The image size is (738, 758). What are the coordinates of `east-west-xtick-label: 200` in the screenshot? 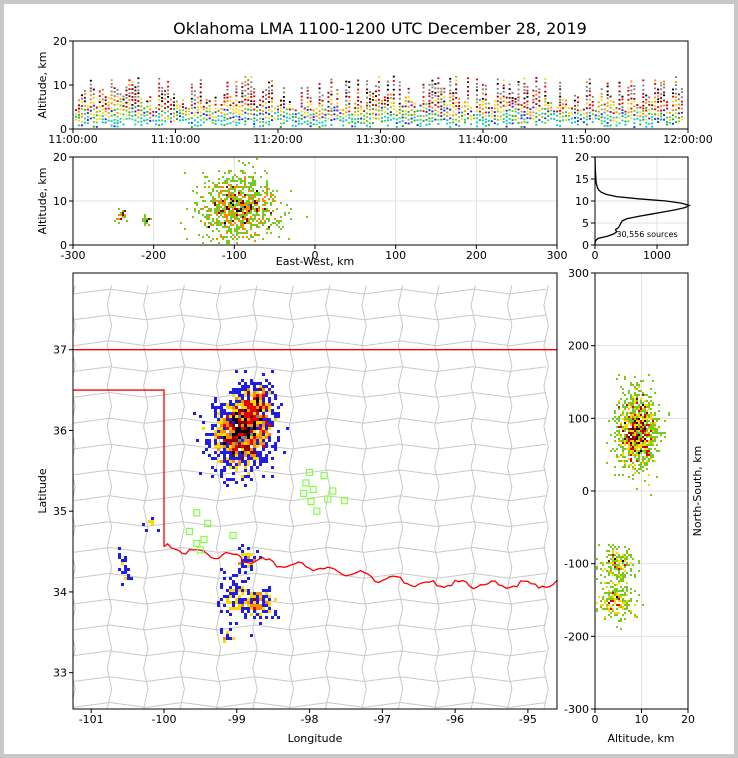 It's located at (476, 255).